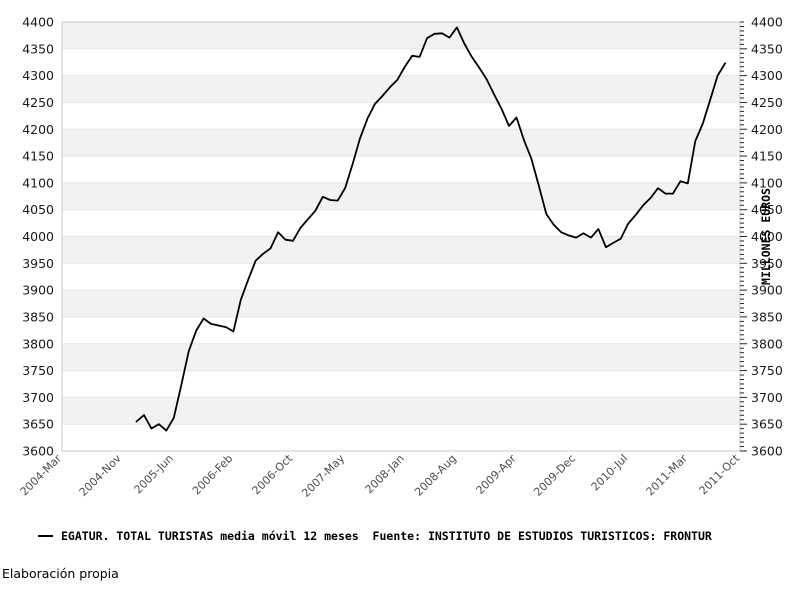 This screenshot has height=600, width=800. What do you see at coordinates (496, 474) in the screenshot?
I see `x-tick-label: 2009-Apr` at bounding box center [496, 474].